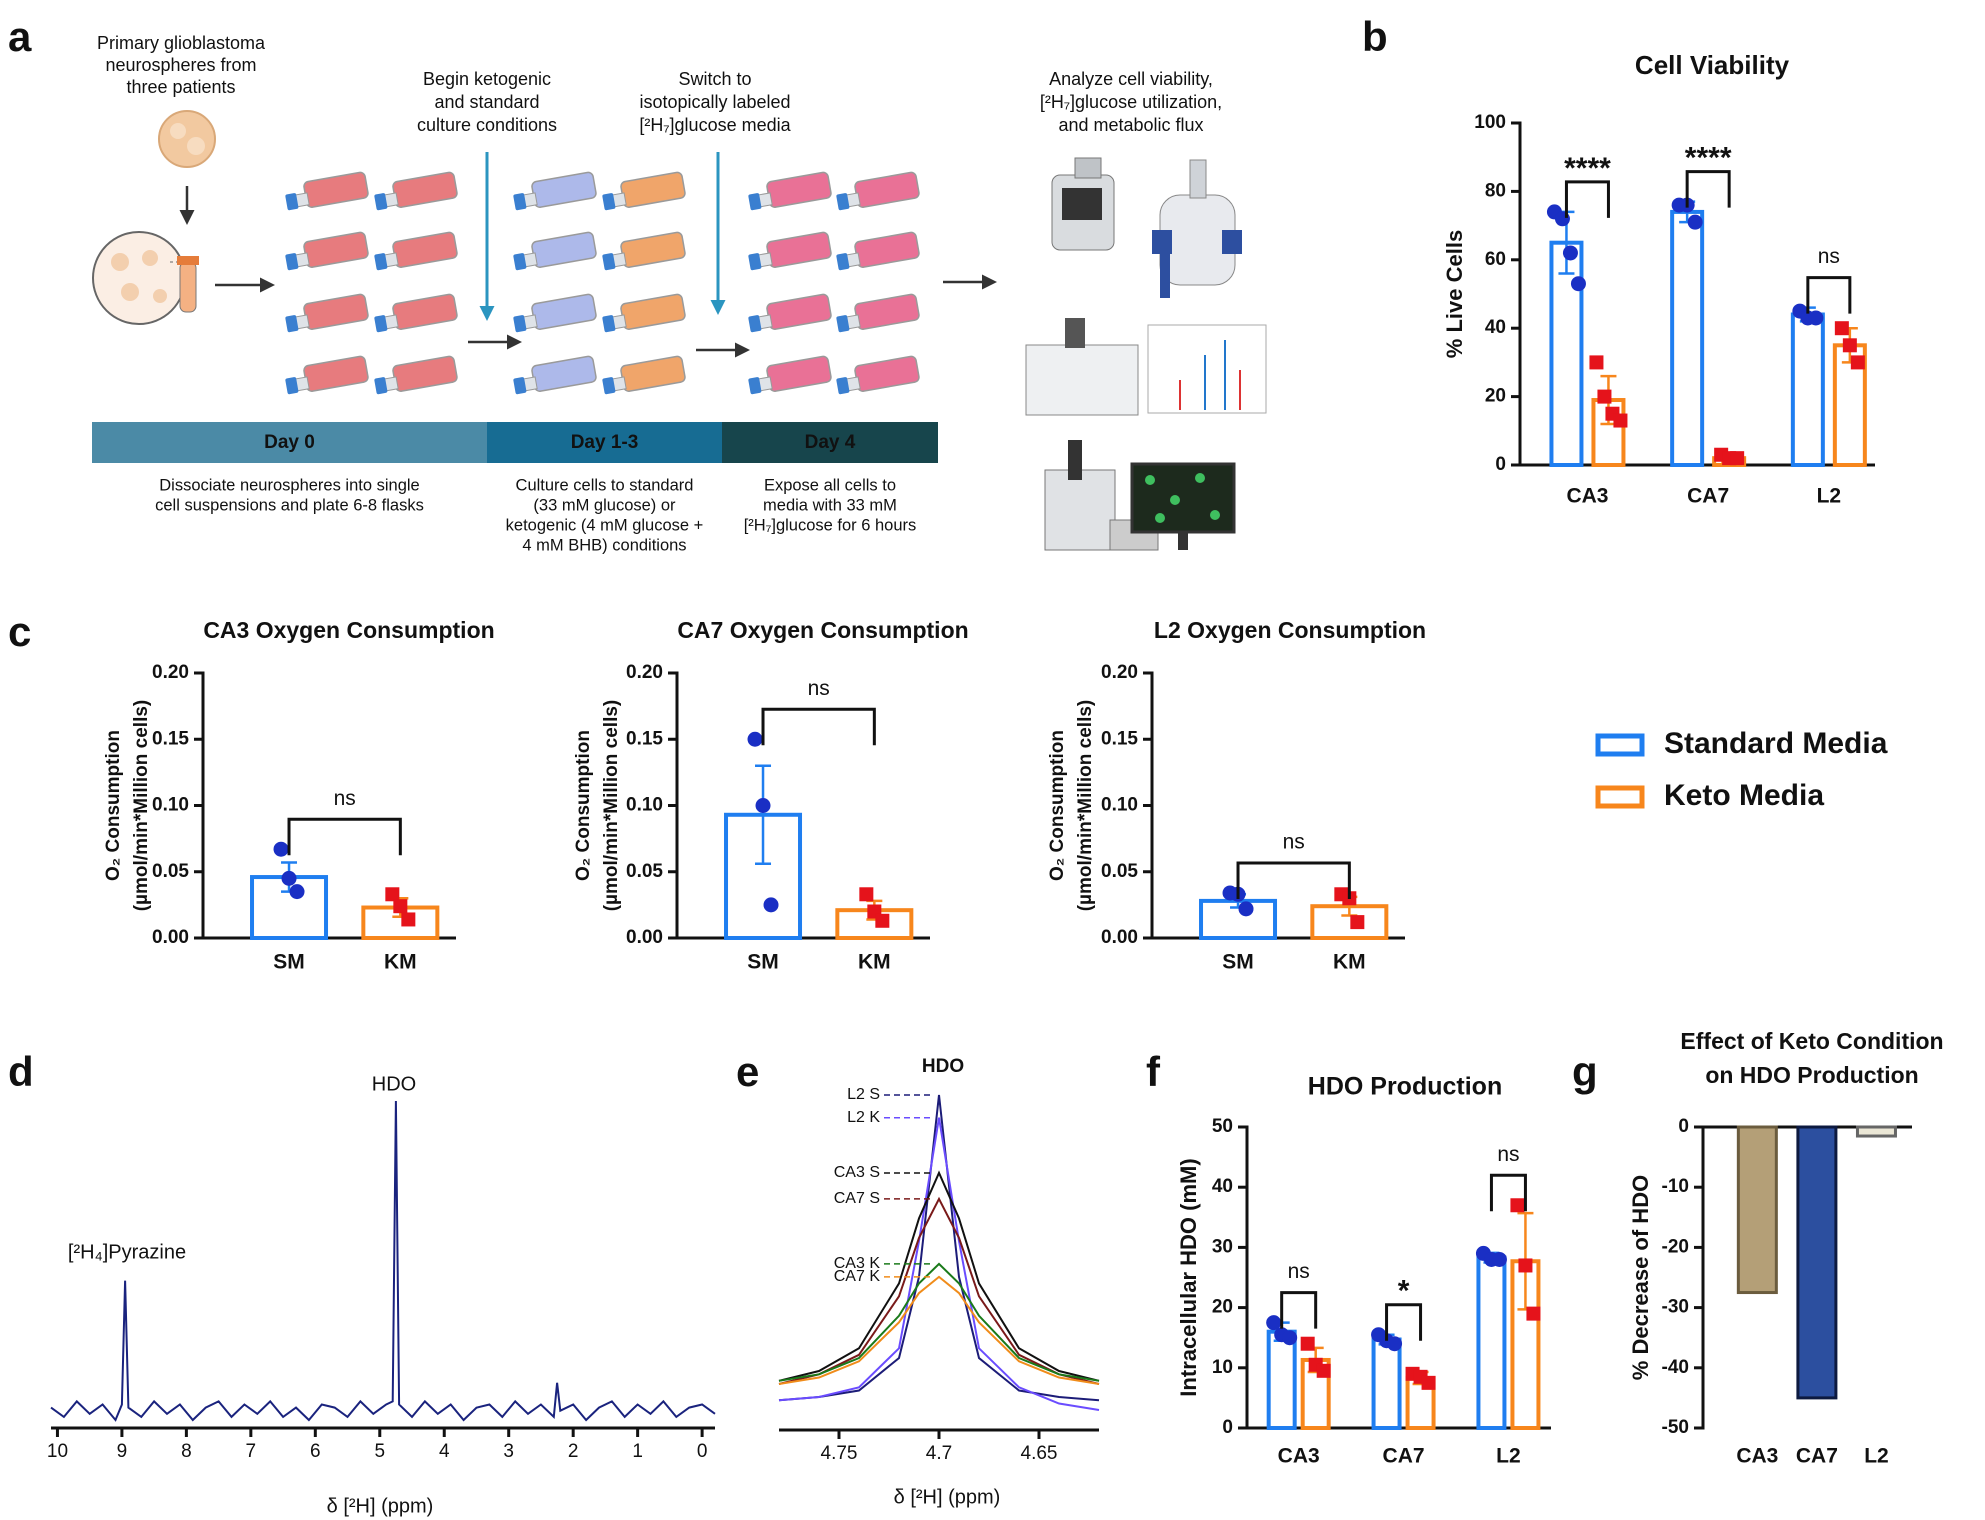  What do you see at coordinates (702, 1451) in the screenshot?
I see `x-tick-label: 0` at bounding box center [702, 1451].